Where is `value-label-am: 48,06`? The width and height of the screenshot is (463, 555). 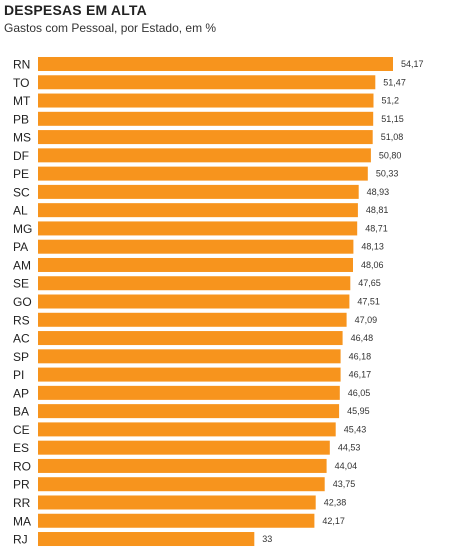 value-label-am: 48,06 is located at coordinates (372, 265).